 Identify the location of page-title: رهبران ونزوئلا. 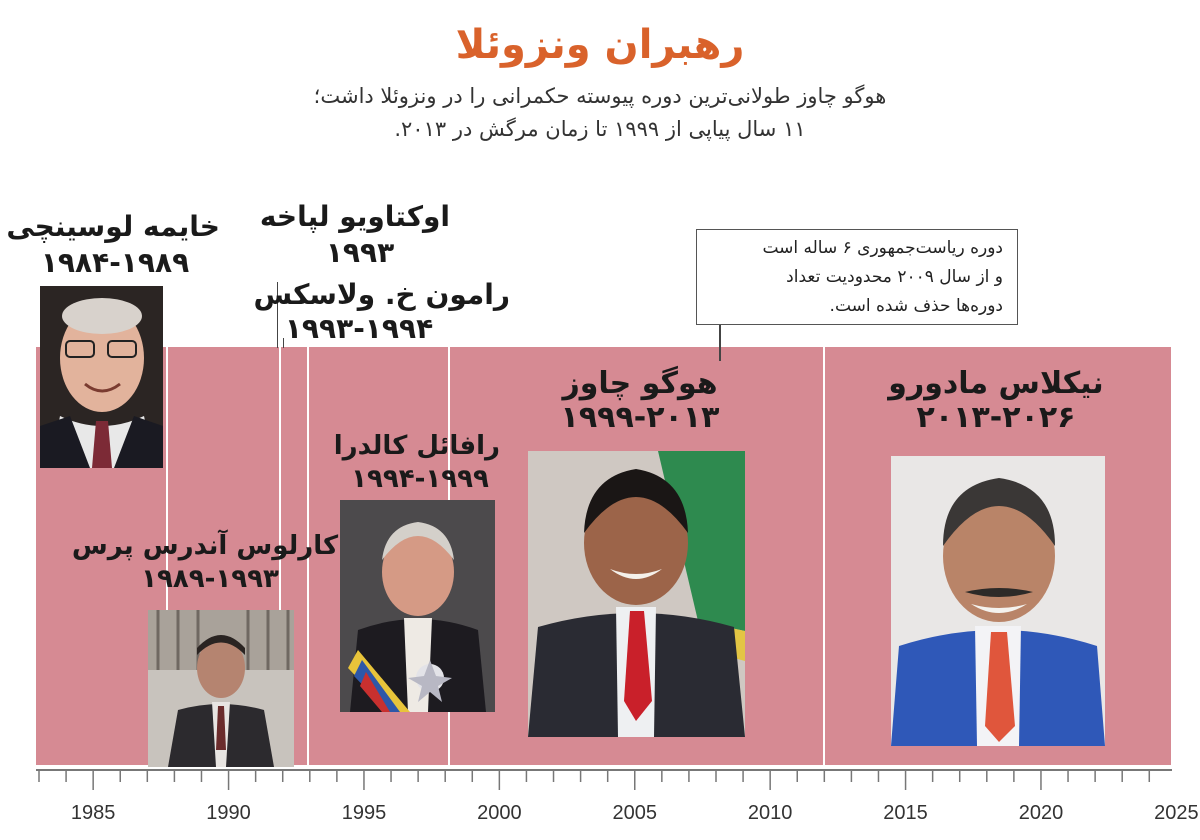
(600, 45).